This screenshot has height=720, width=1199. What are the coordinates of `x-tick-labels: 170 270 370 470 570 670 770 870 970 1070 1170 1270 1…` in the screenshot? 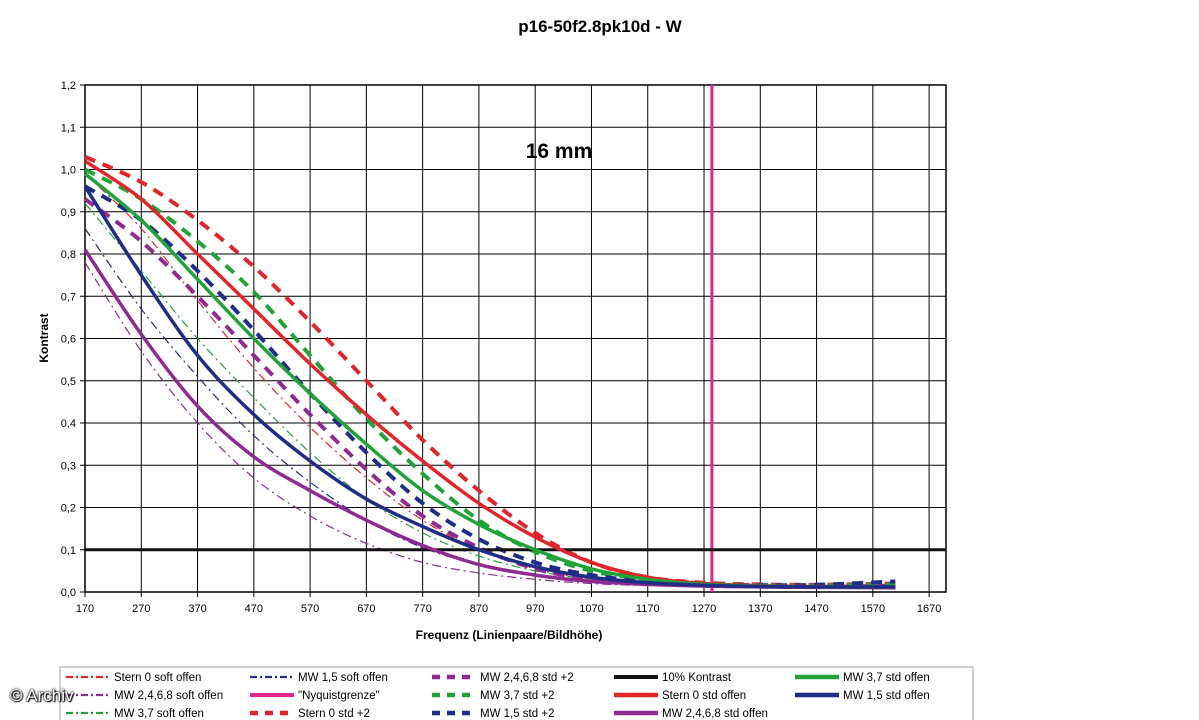 It's located at (509, 609).